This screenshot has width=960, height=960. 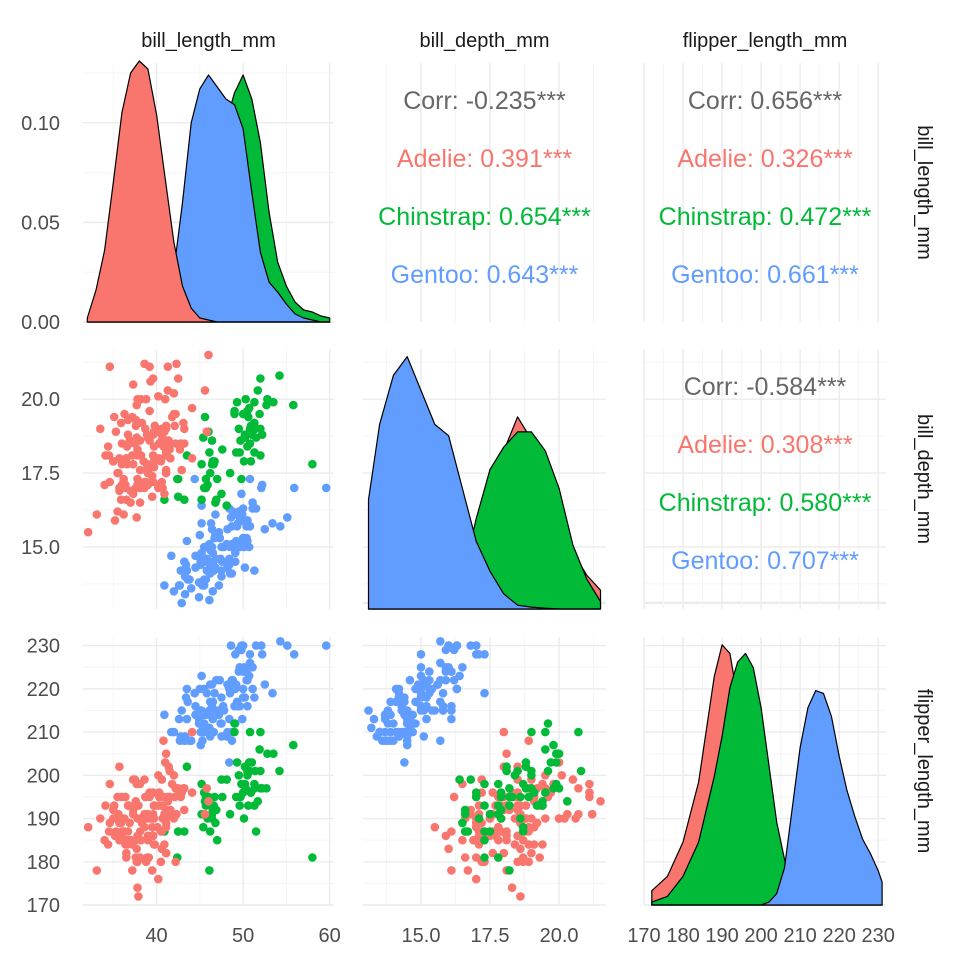 I want to click on x-tick-label: 220, so click(x=838, y=936).